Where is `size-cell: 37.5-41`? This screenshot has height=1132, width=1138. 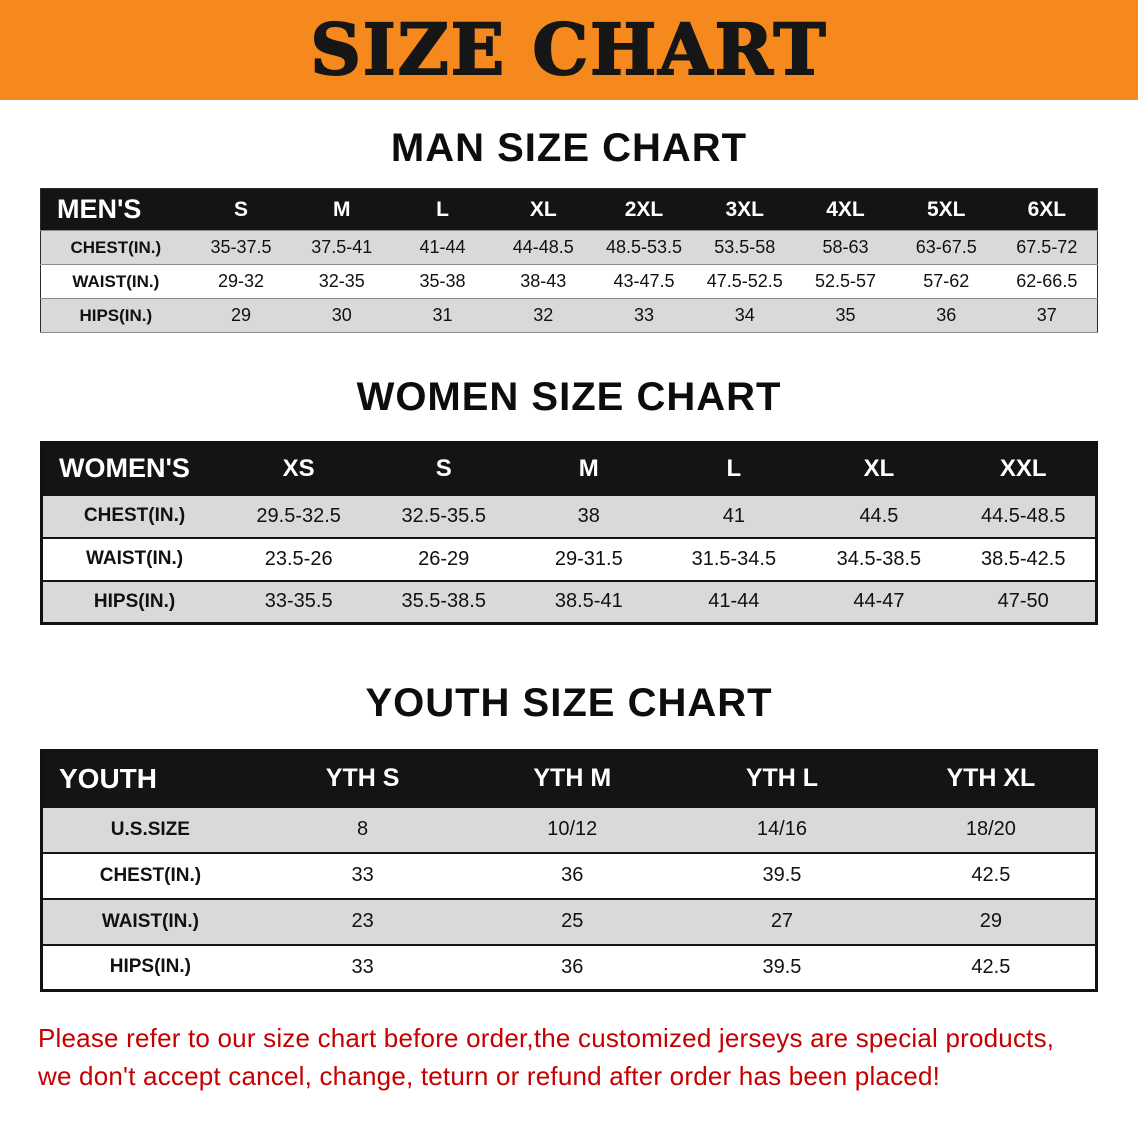 size-cell: 37.5-41 is located at coordinates (342, 247).